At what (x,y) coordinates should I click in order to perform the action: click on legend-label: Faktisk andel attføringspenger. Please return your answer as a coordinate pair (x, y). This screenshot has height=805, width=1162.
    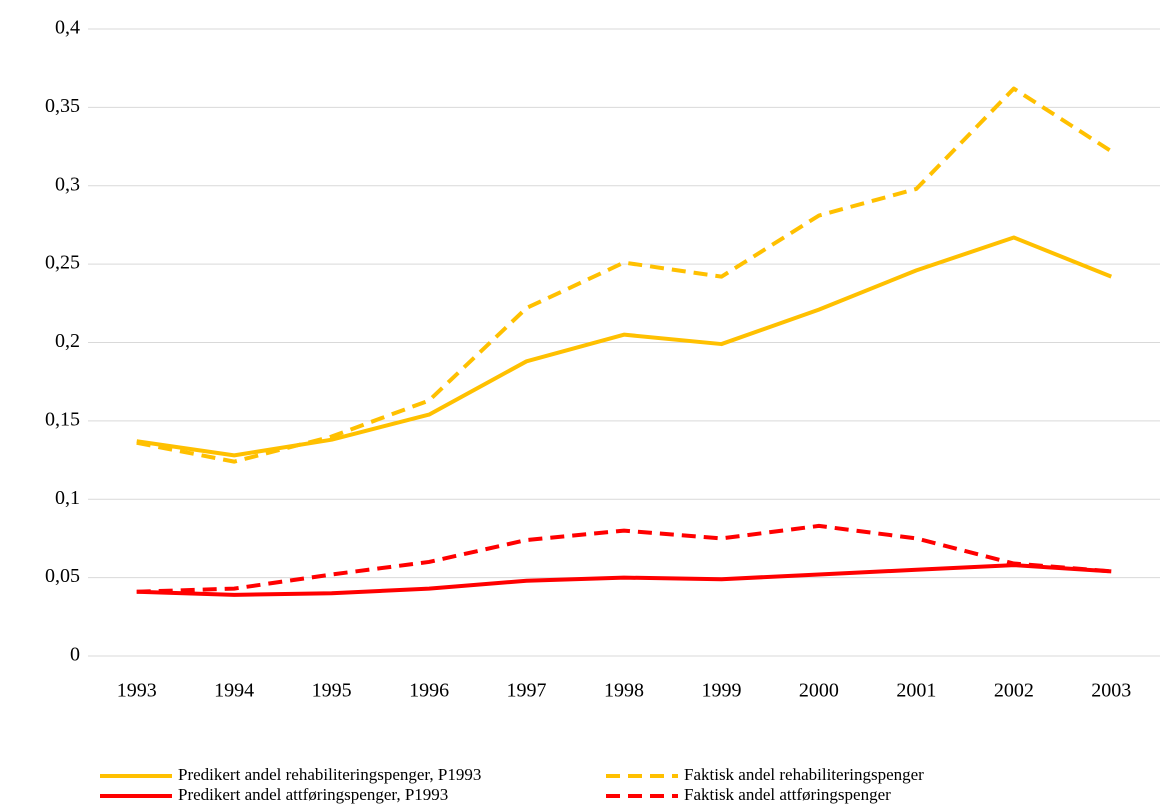
    Looking at the image, I should click on (787, 794).